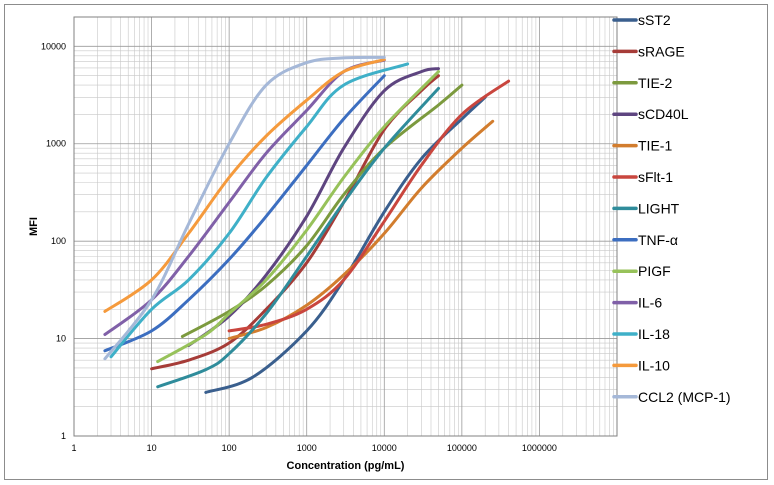  Describe the element at coordinates (661, 51) in the screenshot. I see `legend-label-srage: sRAGE` at that location.